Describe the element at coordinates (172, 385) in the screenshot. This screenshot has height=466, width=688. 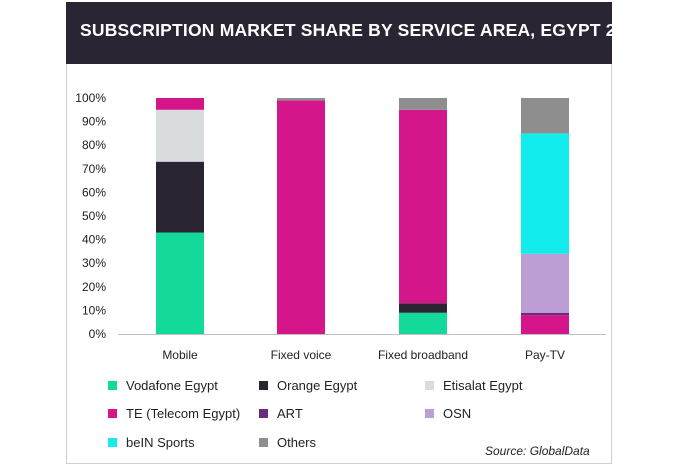
I see `legend-label: Vodafone Egypt` at that location.